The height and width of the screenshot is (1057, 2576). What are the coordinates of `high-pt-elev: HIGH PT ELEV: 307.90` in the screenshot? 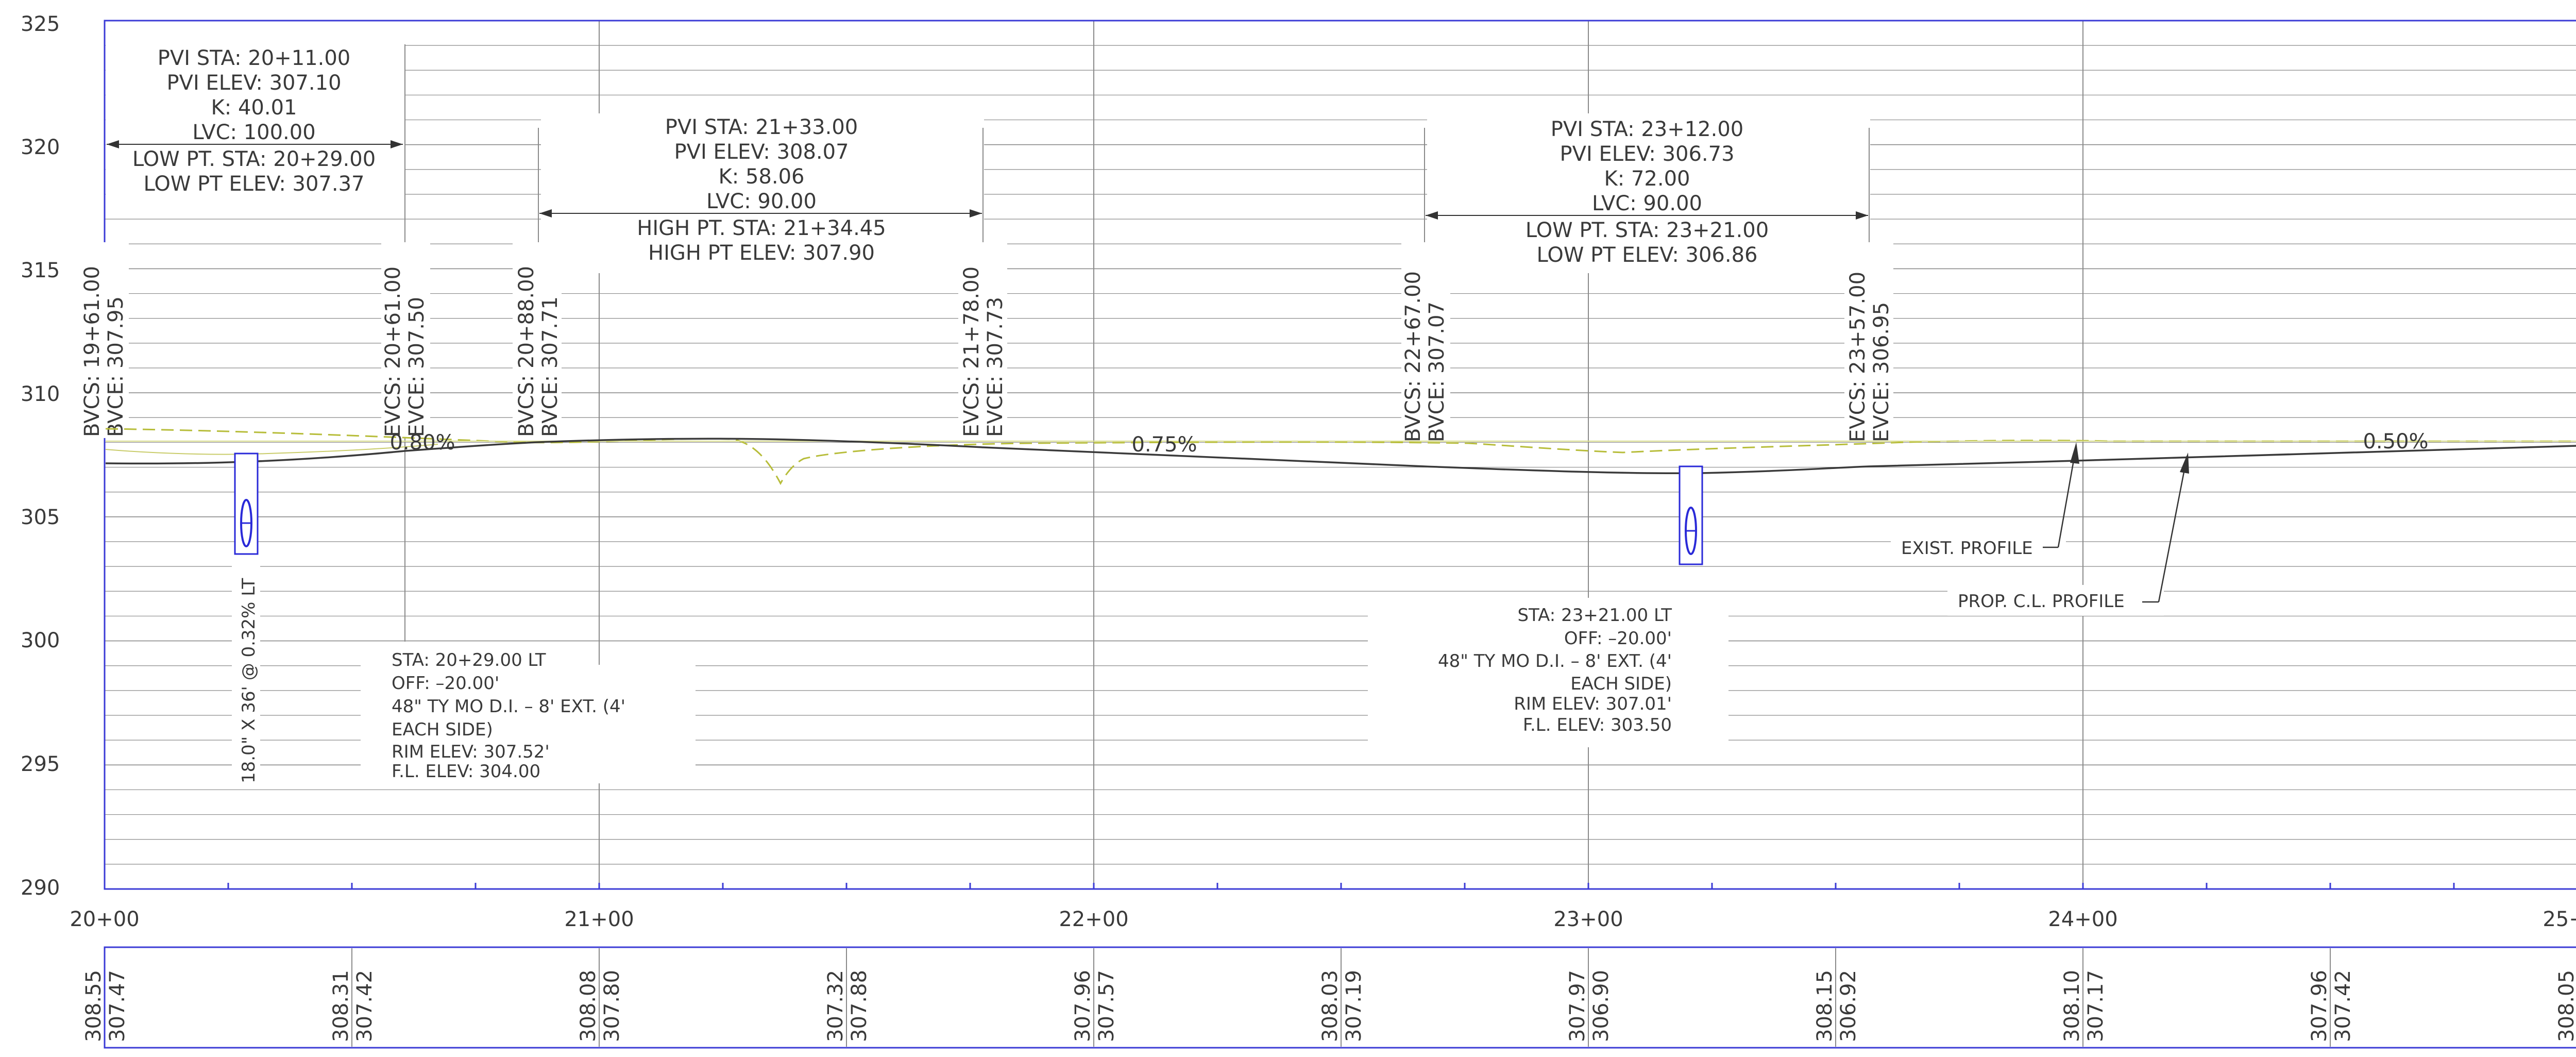 It's located at (761, 253).